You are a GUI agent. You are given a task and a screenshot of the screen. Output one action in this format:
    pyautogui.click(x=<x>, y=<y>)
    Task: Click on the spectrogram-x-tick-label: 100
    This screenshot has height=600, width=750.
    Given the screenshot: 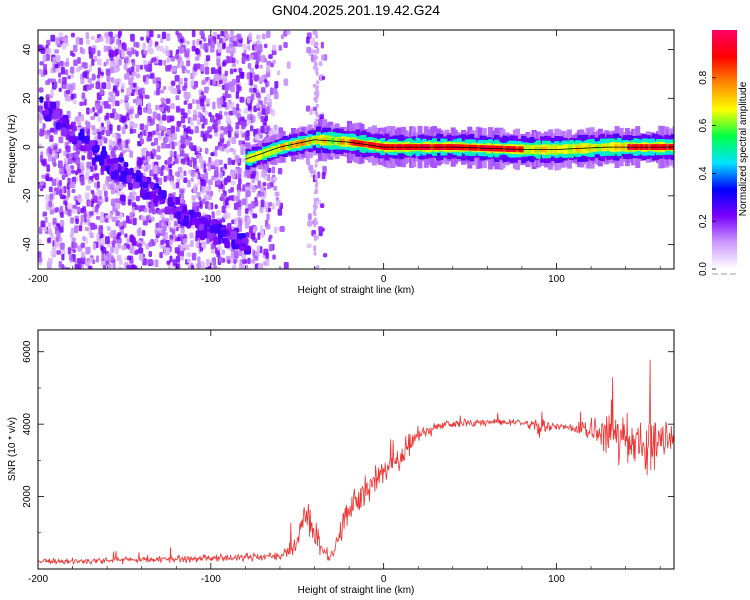 What is the action you would take?
    pyautogui.click(x=556, y=279)
    